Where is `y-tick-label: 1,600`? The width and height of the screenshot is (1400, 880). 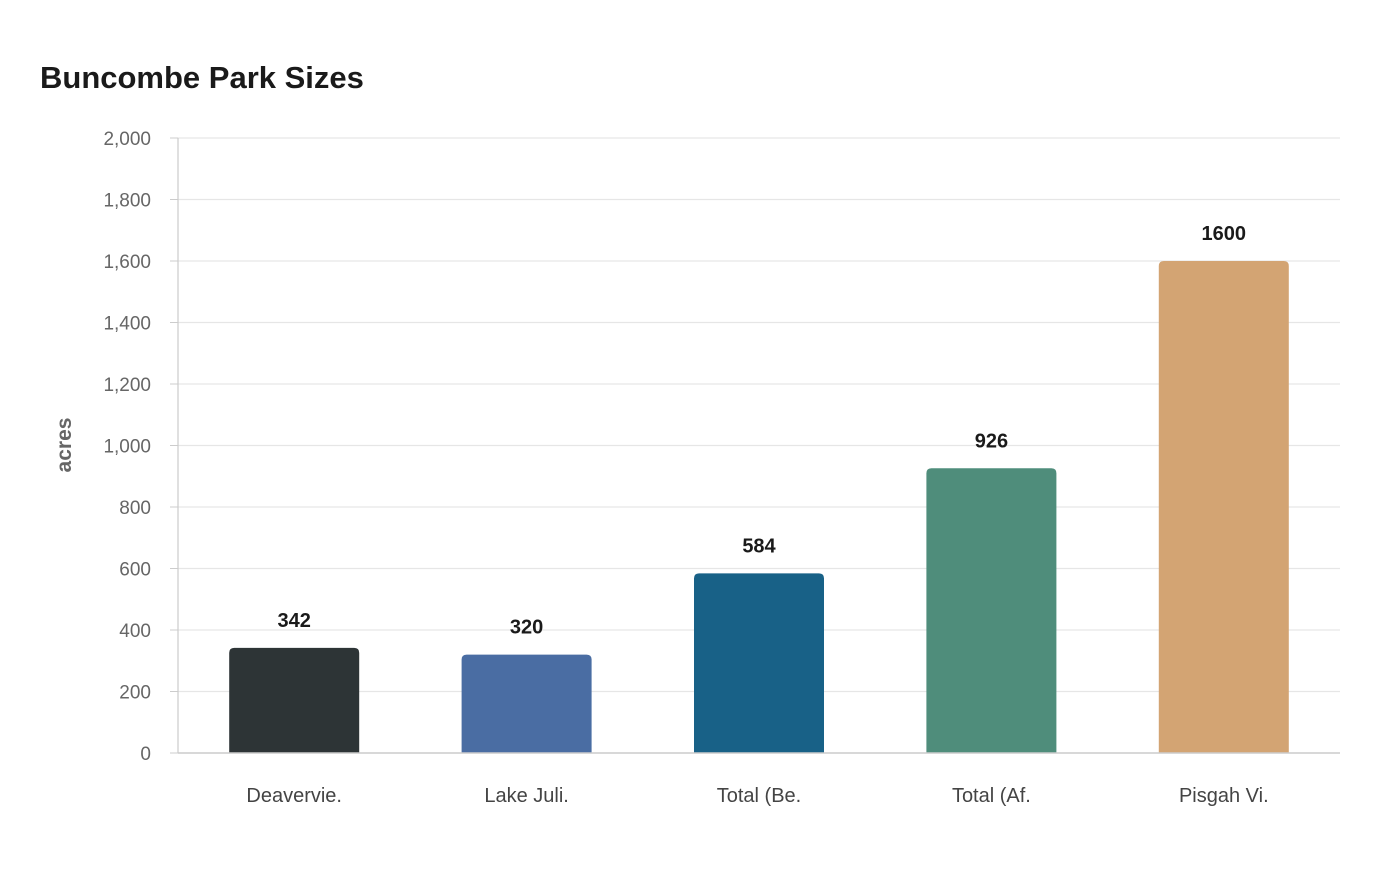
y-tick-label: 1,600 is located at coordinates (127, 262).